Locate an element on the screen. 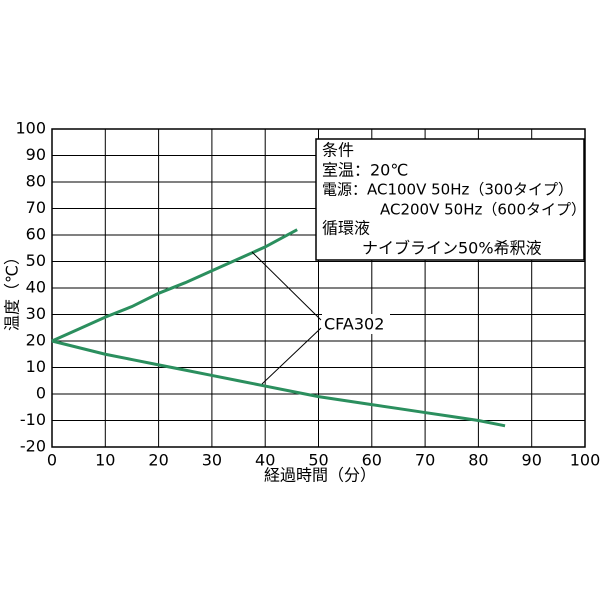 This screenshot has height=604, width=600. annotation-bg is located at coordinates (356, 324).